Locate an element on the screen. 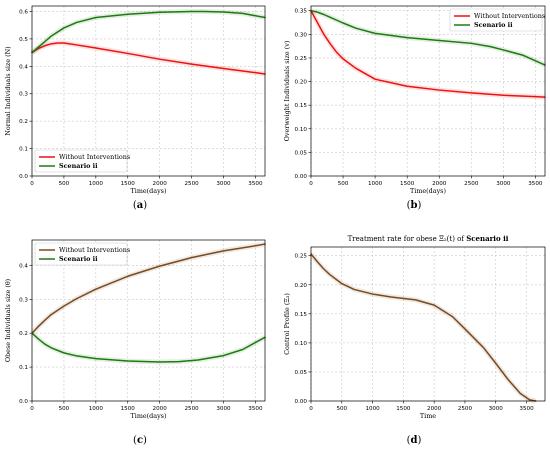  y-tick-label: 0.6 is located at coordinates (23, 12).